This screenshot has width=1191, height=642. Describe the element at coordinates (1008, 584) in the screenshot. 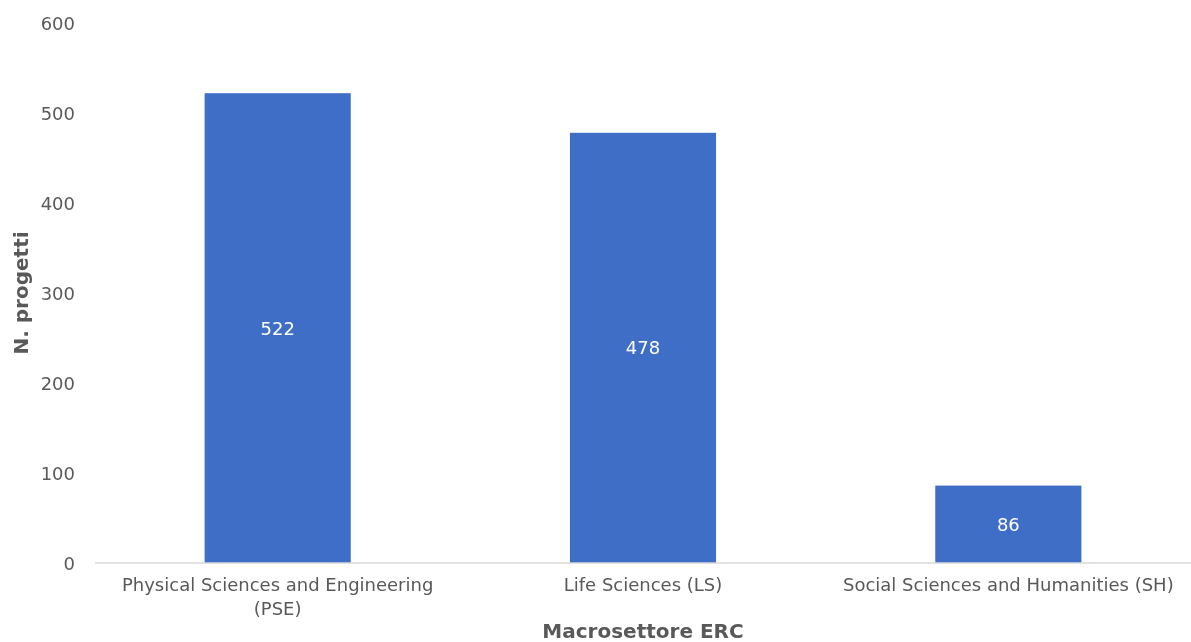

I see `x-tick-label: Social Sciences and Humanities (SH)` at that location.